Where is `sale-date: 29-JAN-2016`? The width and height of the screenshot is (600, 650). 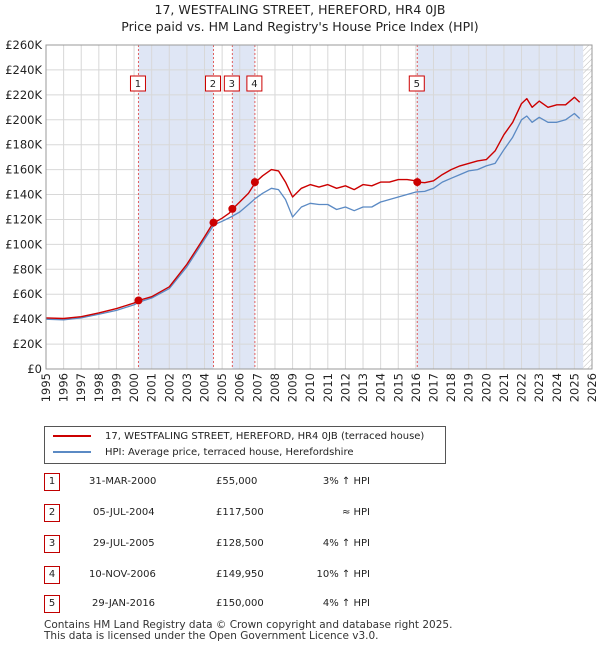 sale-date: 29-JAN-2016 is located at coordinates (124, 603).